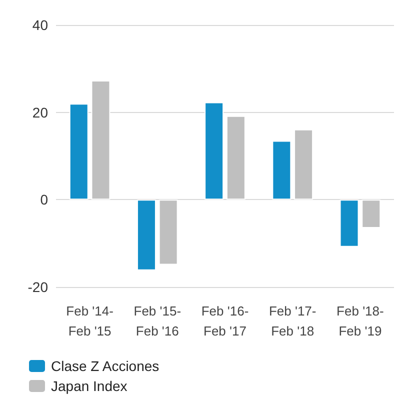 This screenshot has height=407, width=402. Describe the element at coordinates (40, 25) in the screenshot. I see `y-tick-label: 40` at that location.